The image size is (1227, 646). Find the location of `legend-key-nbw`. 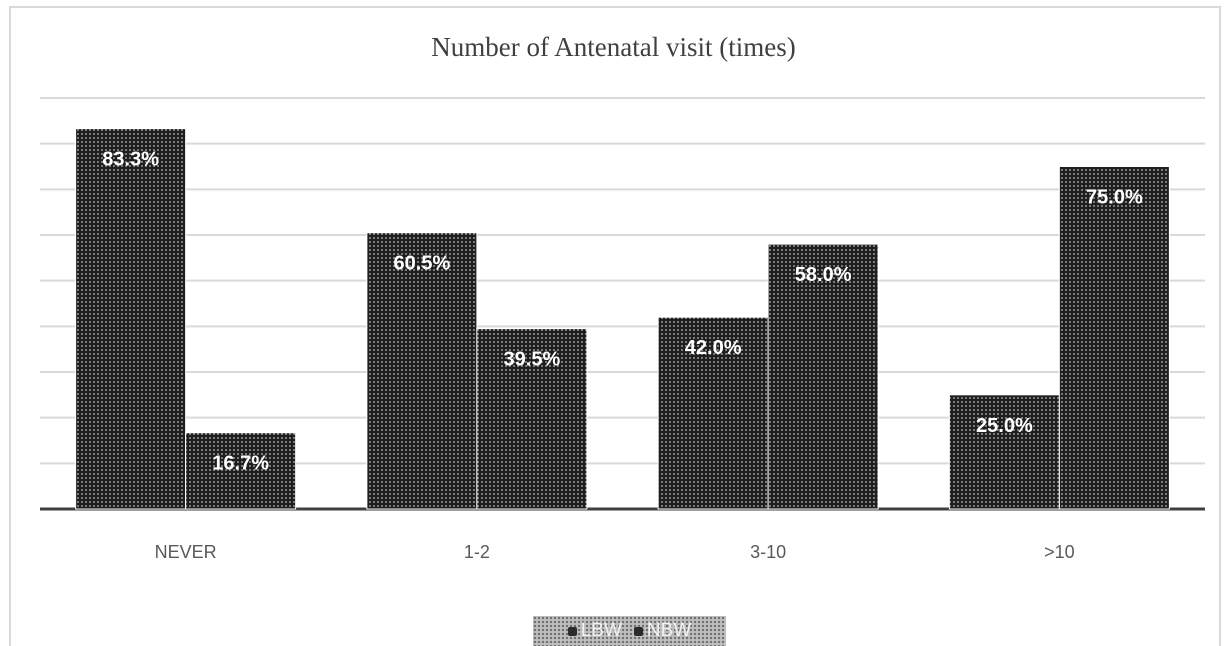

legend-key-nbw is located at coordinates (638, 631).